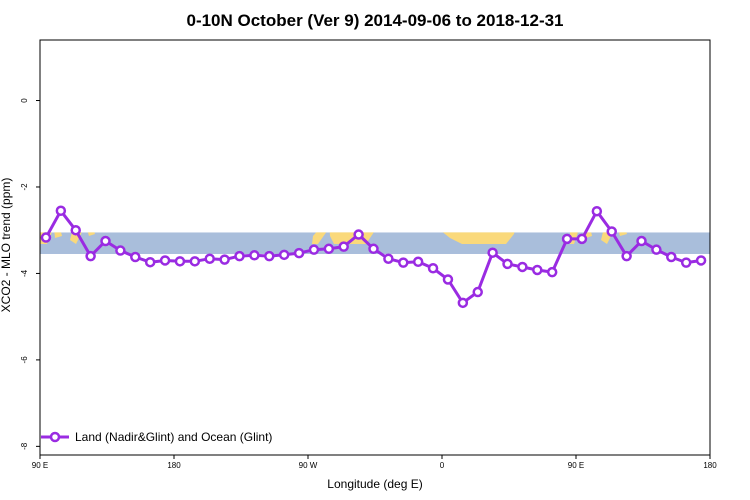 The width and height of the screenshot is (750, 500). Describe the element at coordinates (374, 462) in the screenshot. I see `x-axis: 90 E 180 90 W 0 90 E 180` at that location.